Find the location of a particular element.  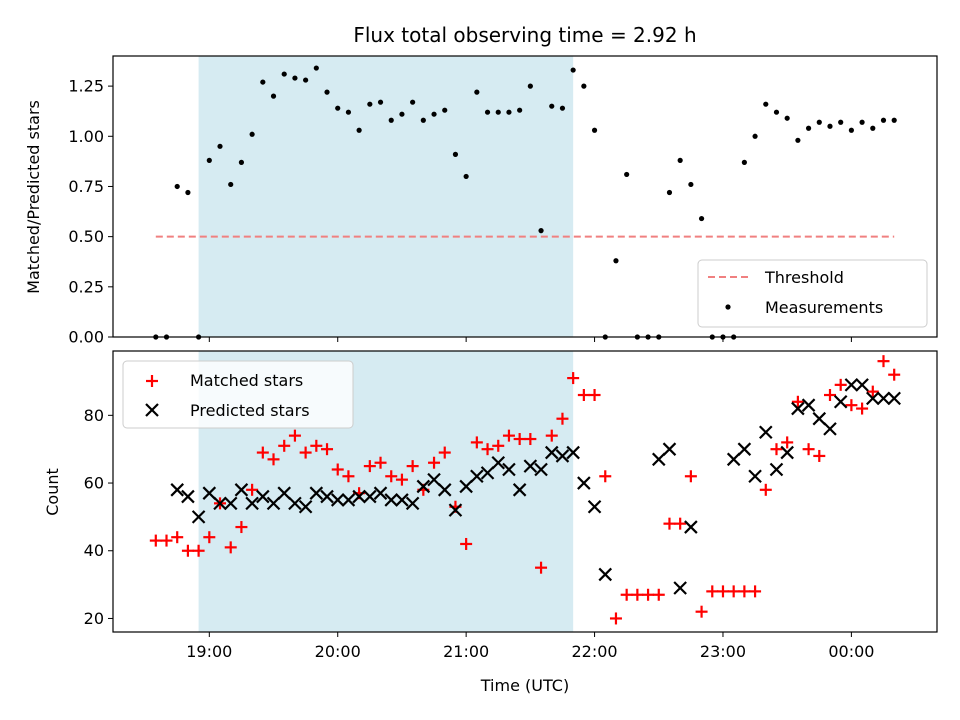

x-tick-label: 00:00 is located at coordinates (851, 651).